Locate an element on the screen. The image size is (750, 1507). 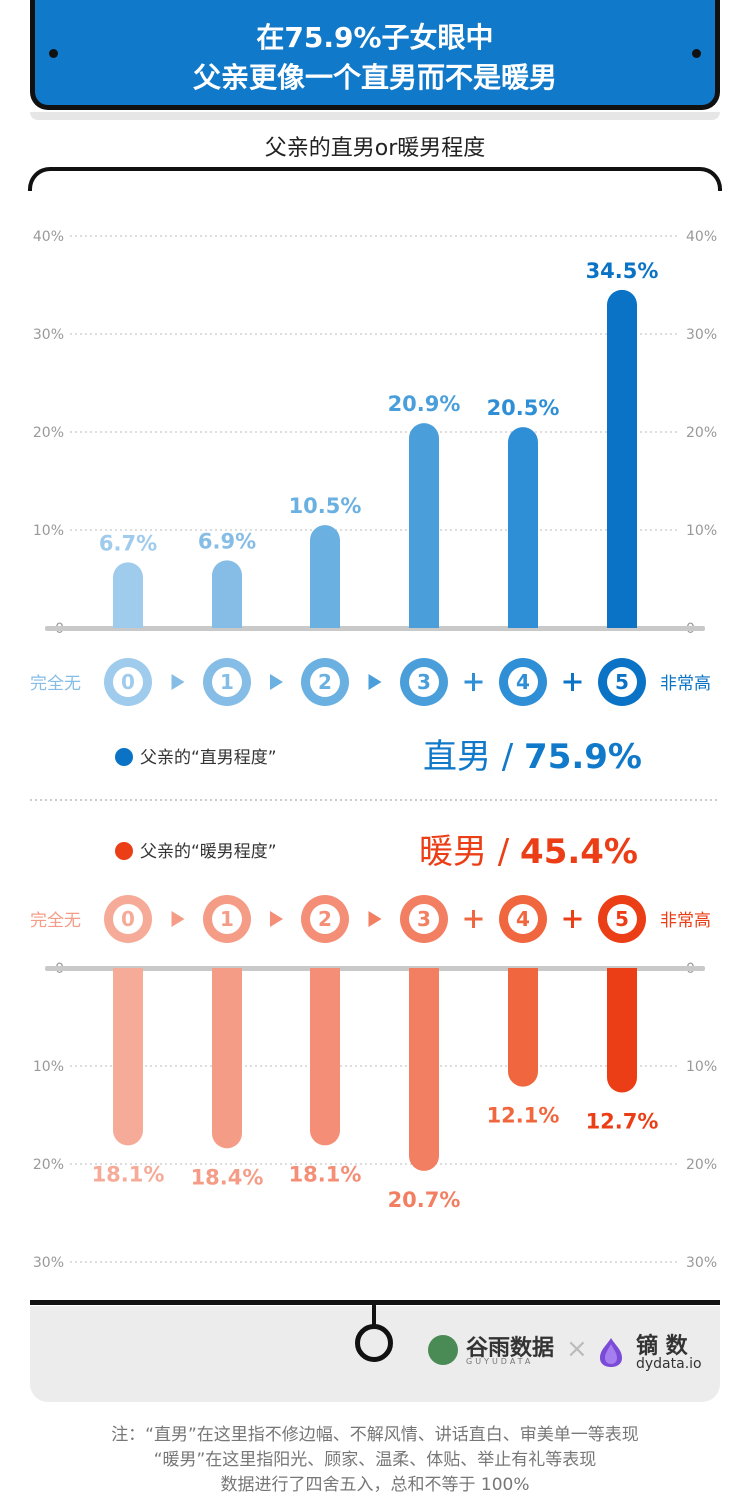
title-banner: 在75.9%子女眼中 父亲更像一个直男而不是暖男 is located at coordinates (375, 55).